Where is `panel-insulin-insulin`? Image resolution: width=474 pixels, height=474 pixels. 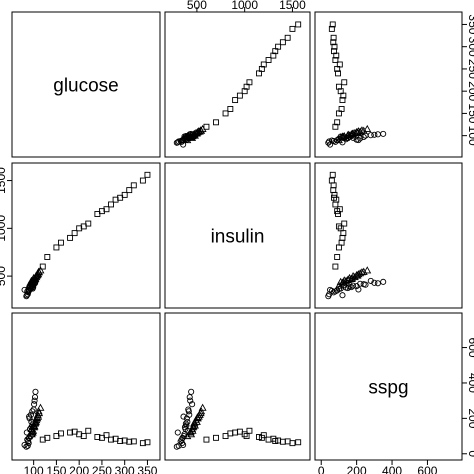
panel-insulin-insulin is located at coordinates (237, 235).